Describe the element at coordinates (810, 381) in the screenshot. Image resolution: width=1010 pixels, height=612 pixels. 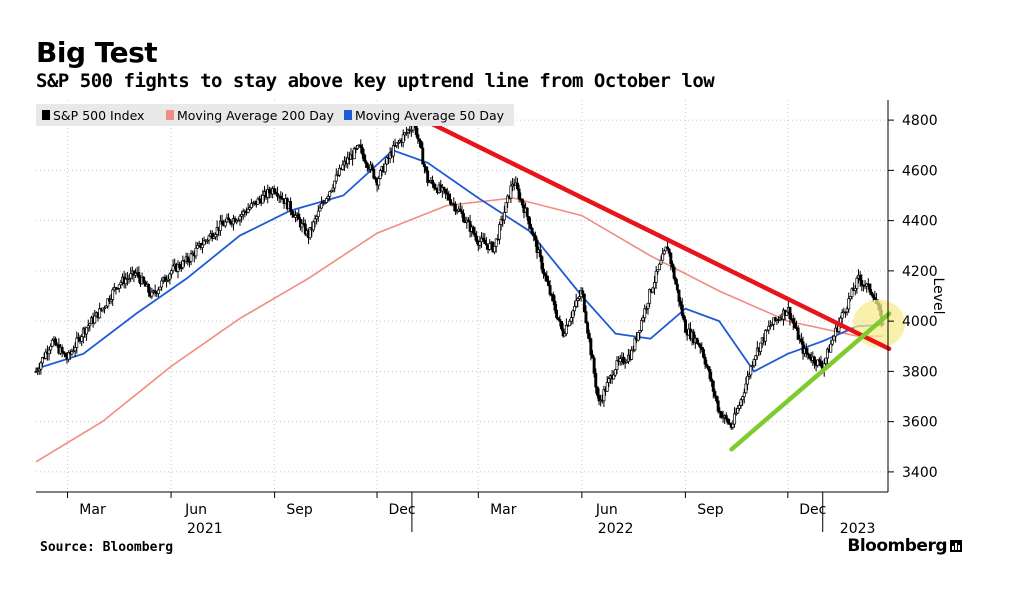
I see `support-trendline` at that location.